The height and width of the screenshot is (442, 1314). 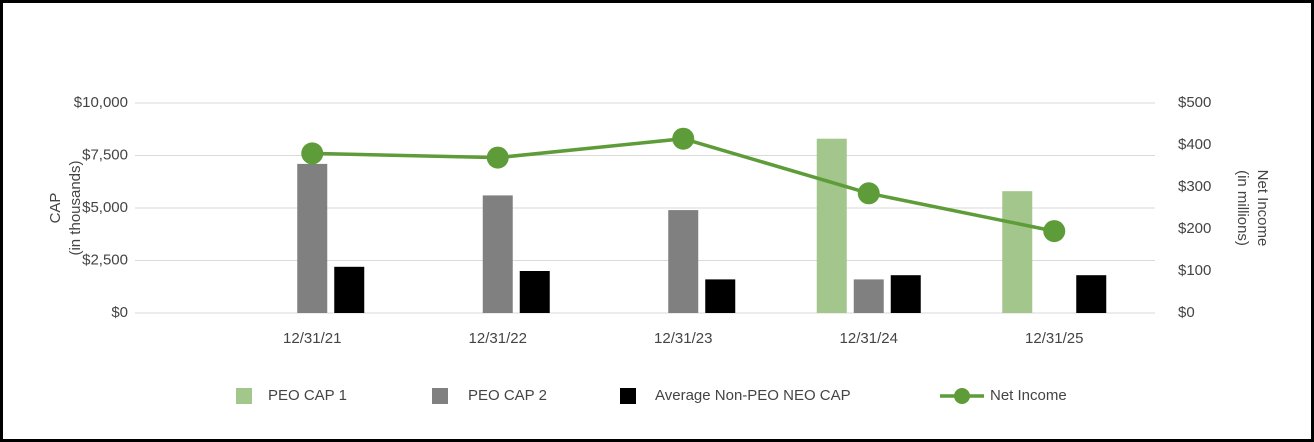 I want to click on y2-axis-title: Net Income, so click(x=1262, y=208).